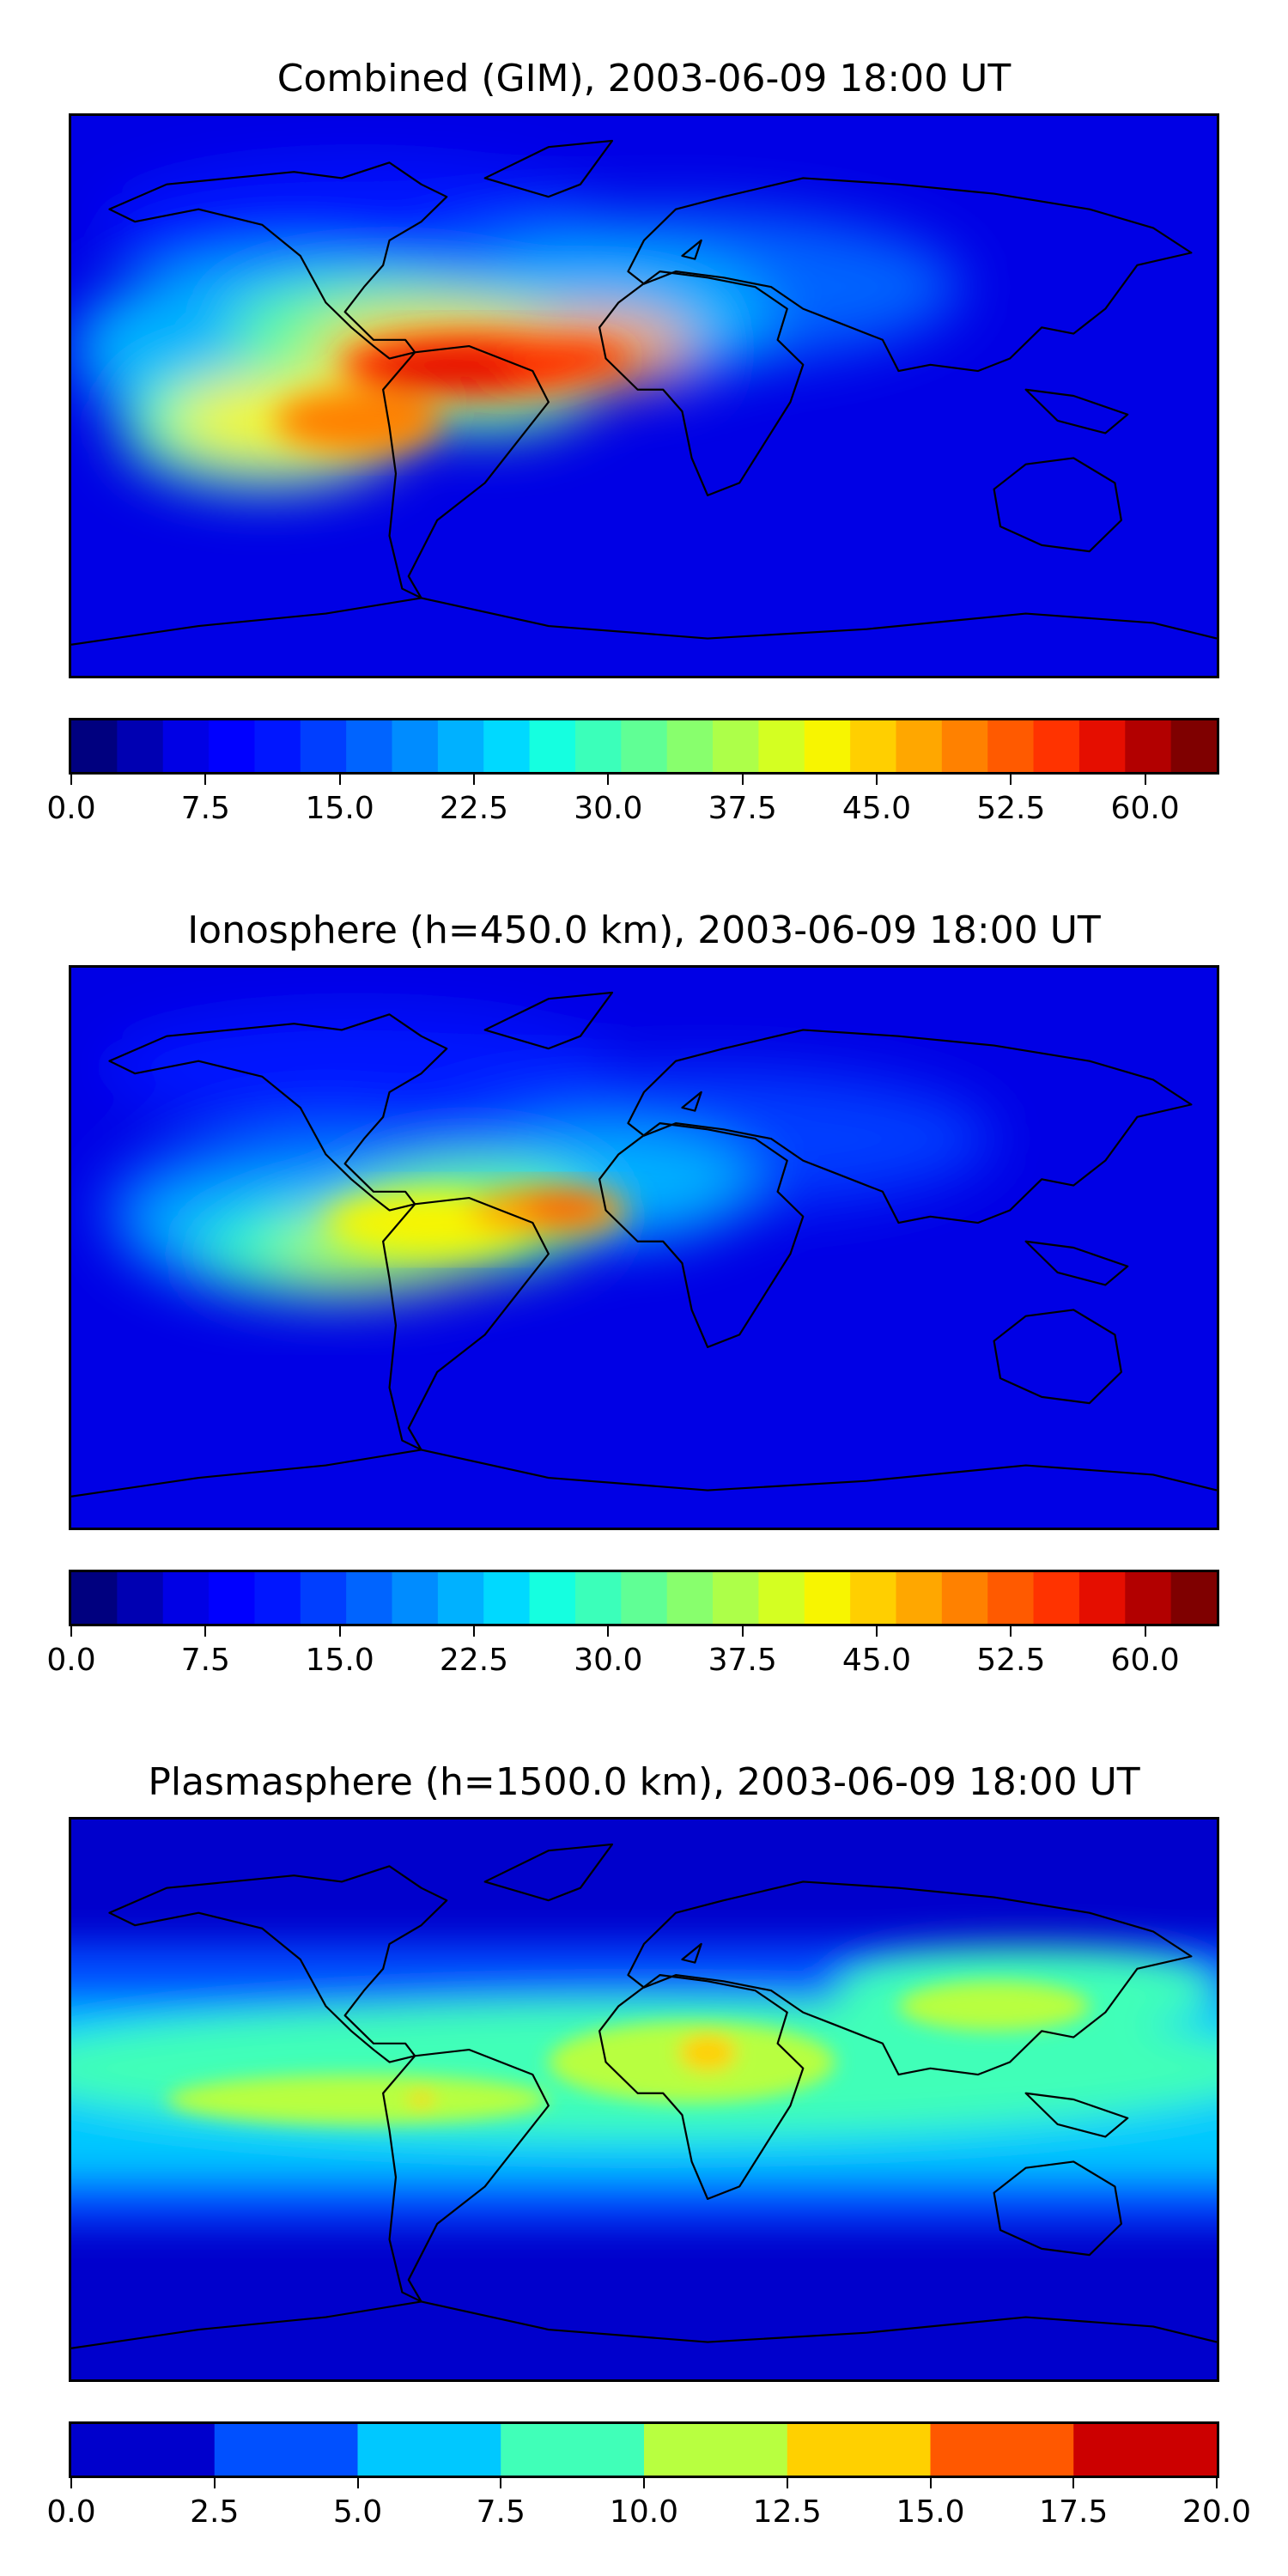 The height and width of the screenshot is (2576, 1288). I want to click on colorbar-tick-label: 12.5, so click(787, 2512).